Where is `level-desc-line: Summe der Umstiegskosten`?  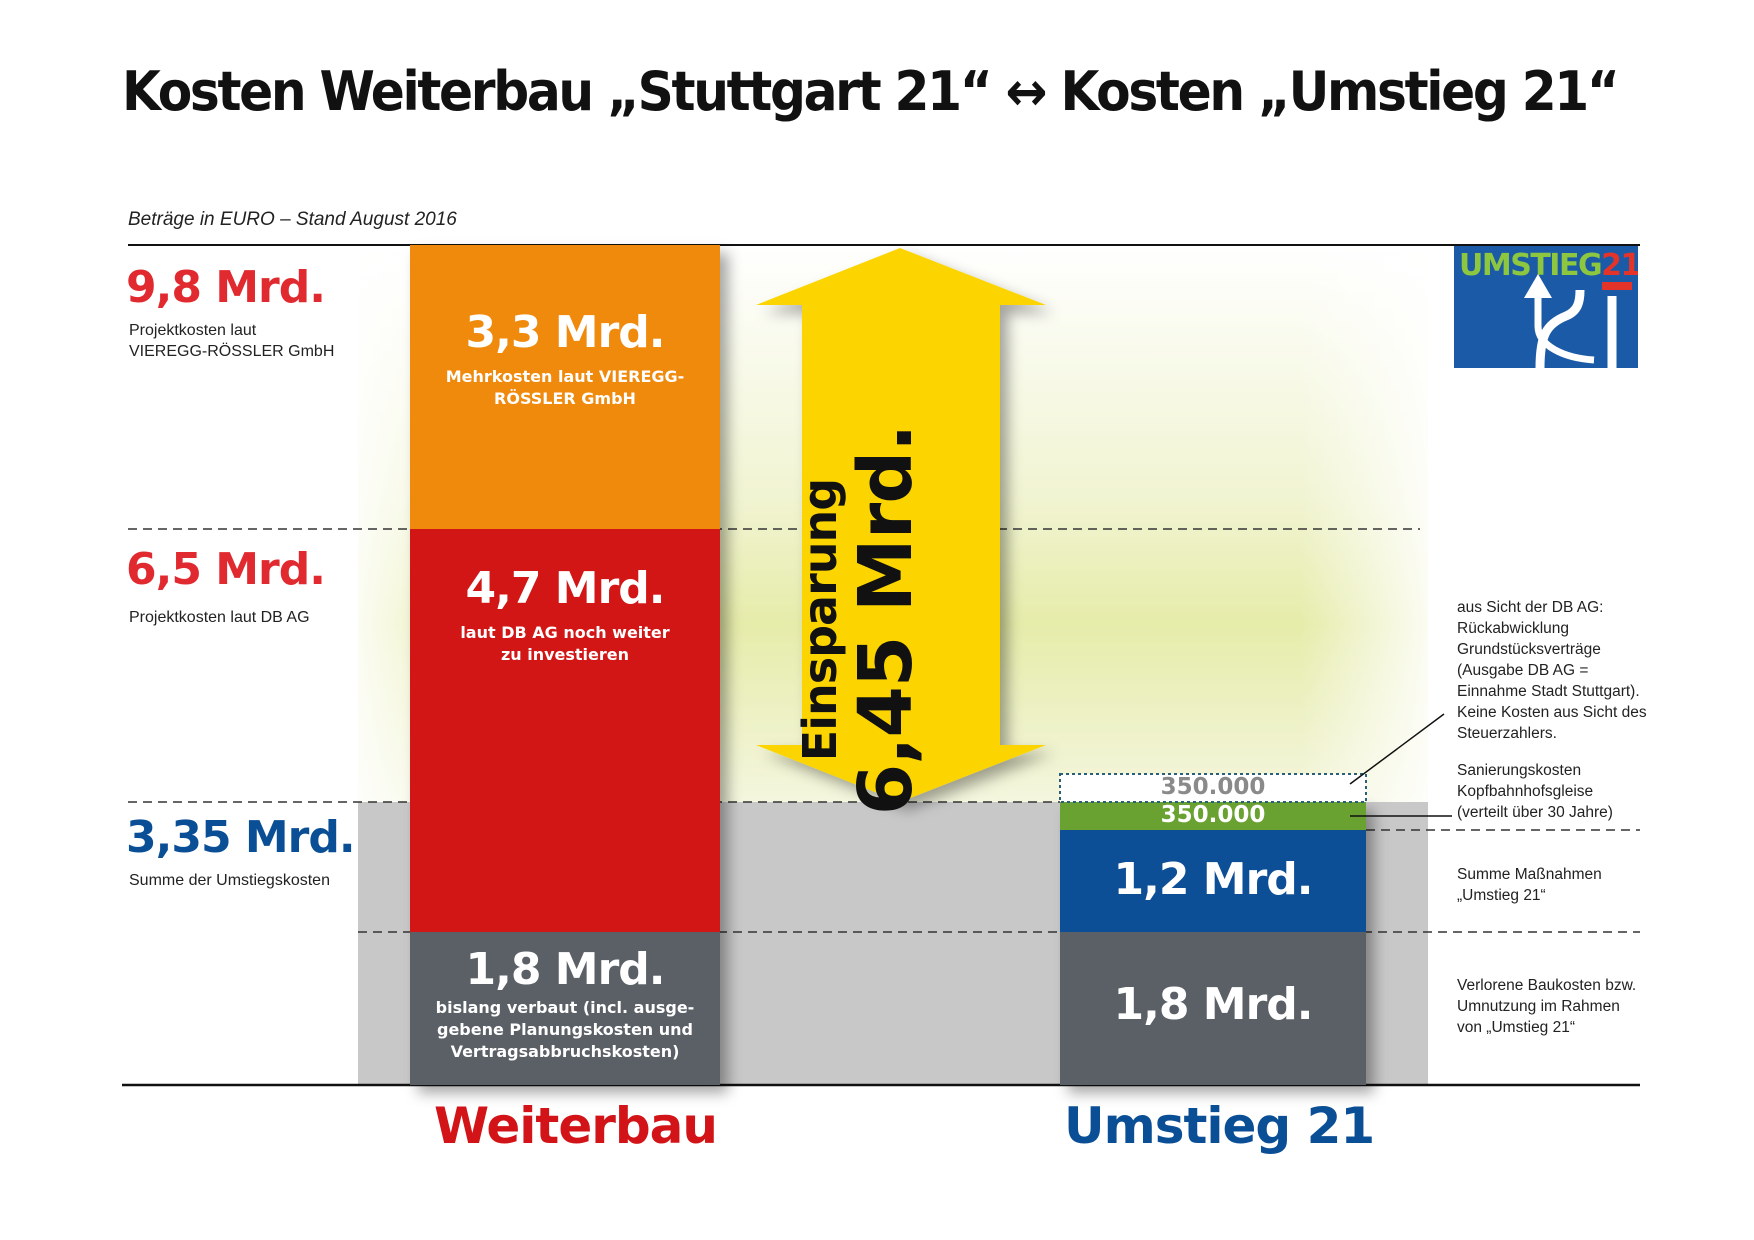
level-desc-line: Summe der Umstiegskosten is located at coordinates (229, 880).